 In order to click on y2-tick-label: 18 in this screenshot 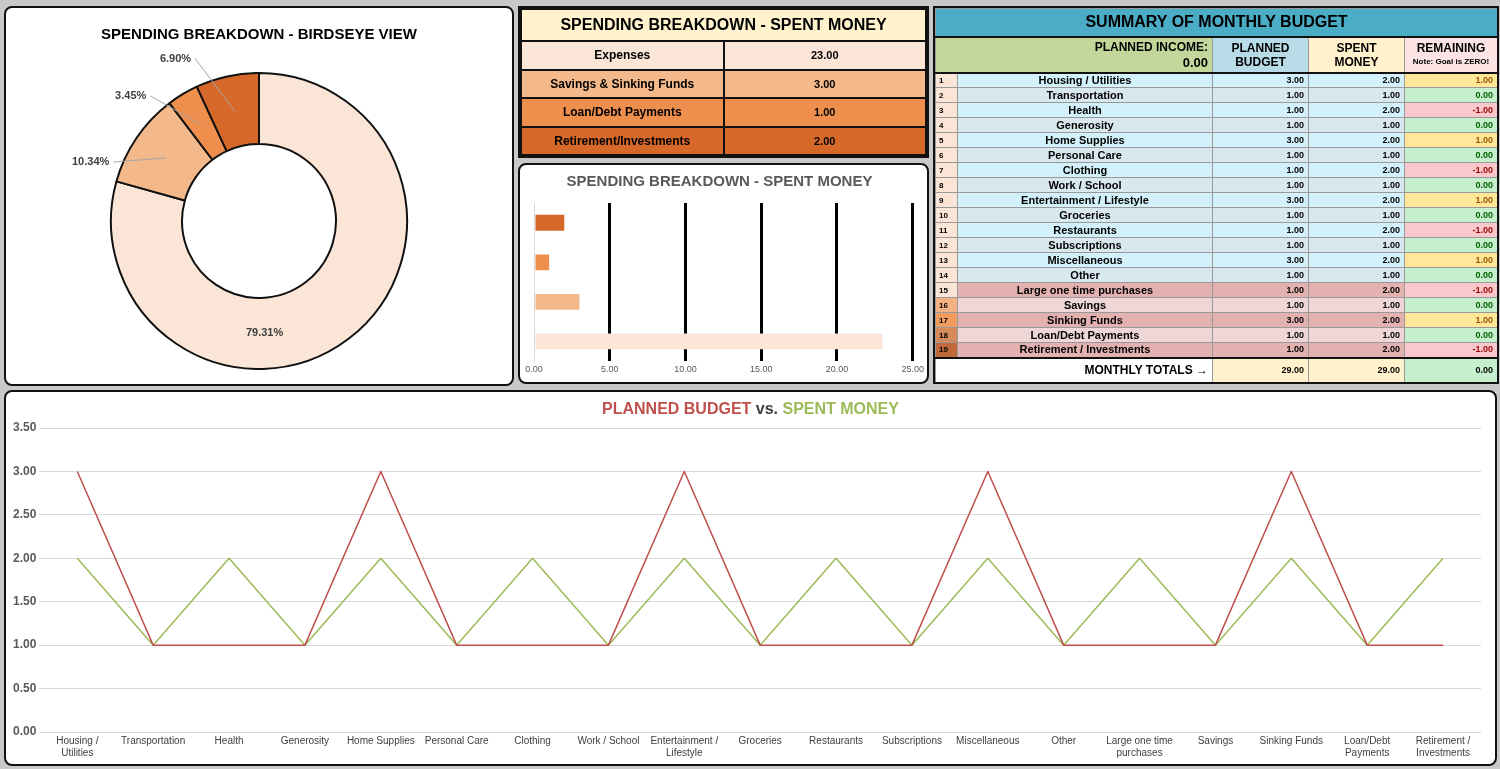, I will do `click(946, 335)`.